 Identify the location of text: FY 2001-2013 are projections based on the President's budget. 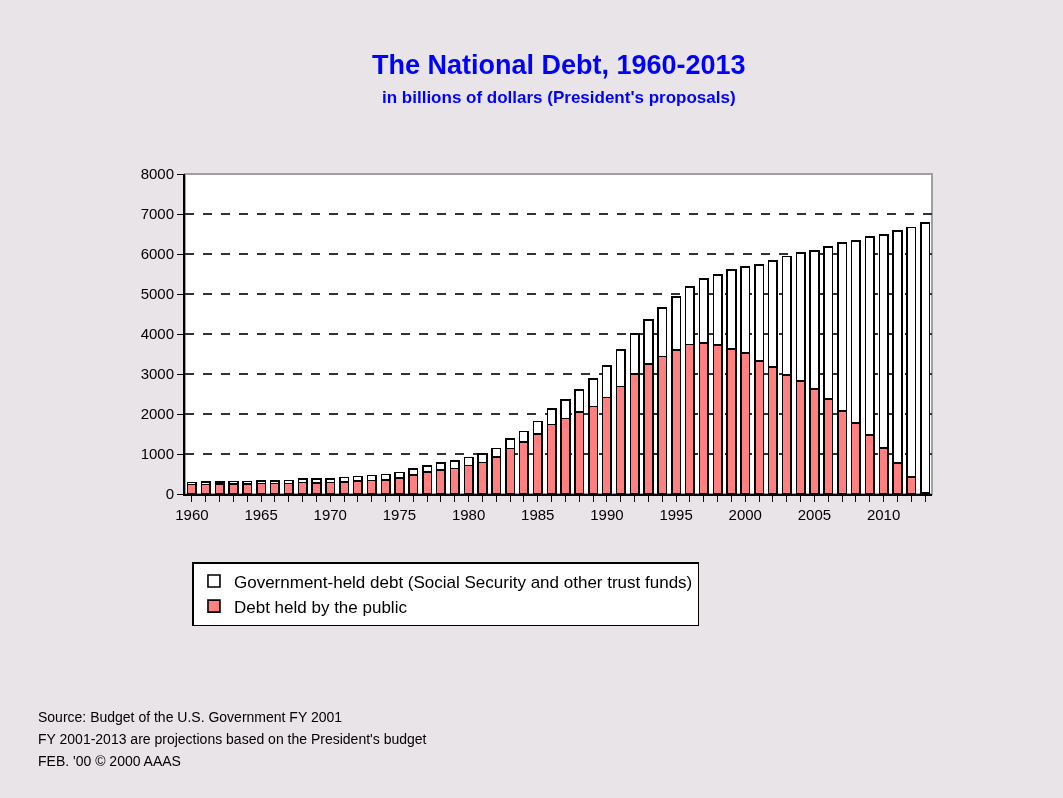
(232, 739).